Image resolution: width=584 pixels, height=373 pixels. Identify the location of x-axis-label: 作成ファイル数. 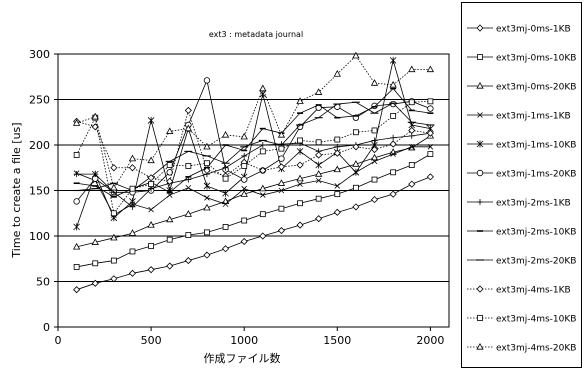
(242, 358).